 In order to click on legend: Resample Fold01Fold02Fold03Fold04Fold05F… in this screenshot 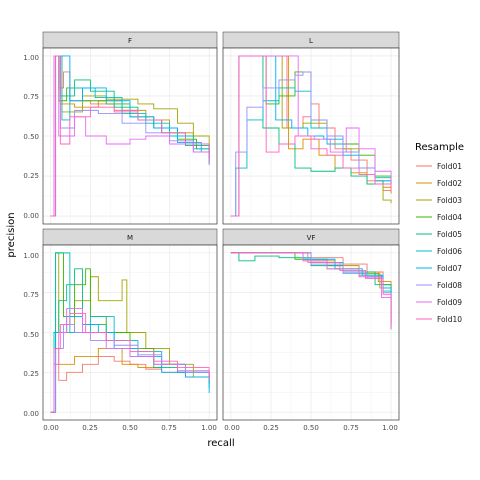, I will do `click(439, 233)`.